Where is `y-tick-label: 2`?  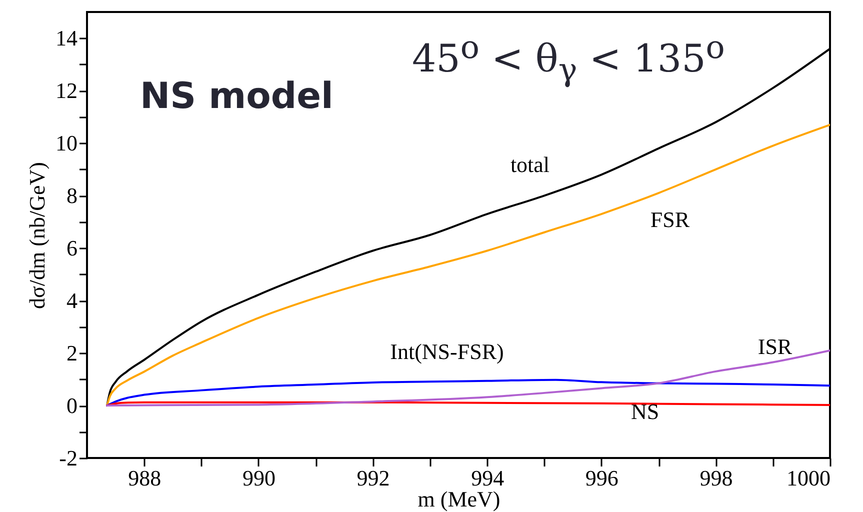 y-tick-label: 2 is located at coordinates (72, 353).